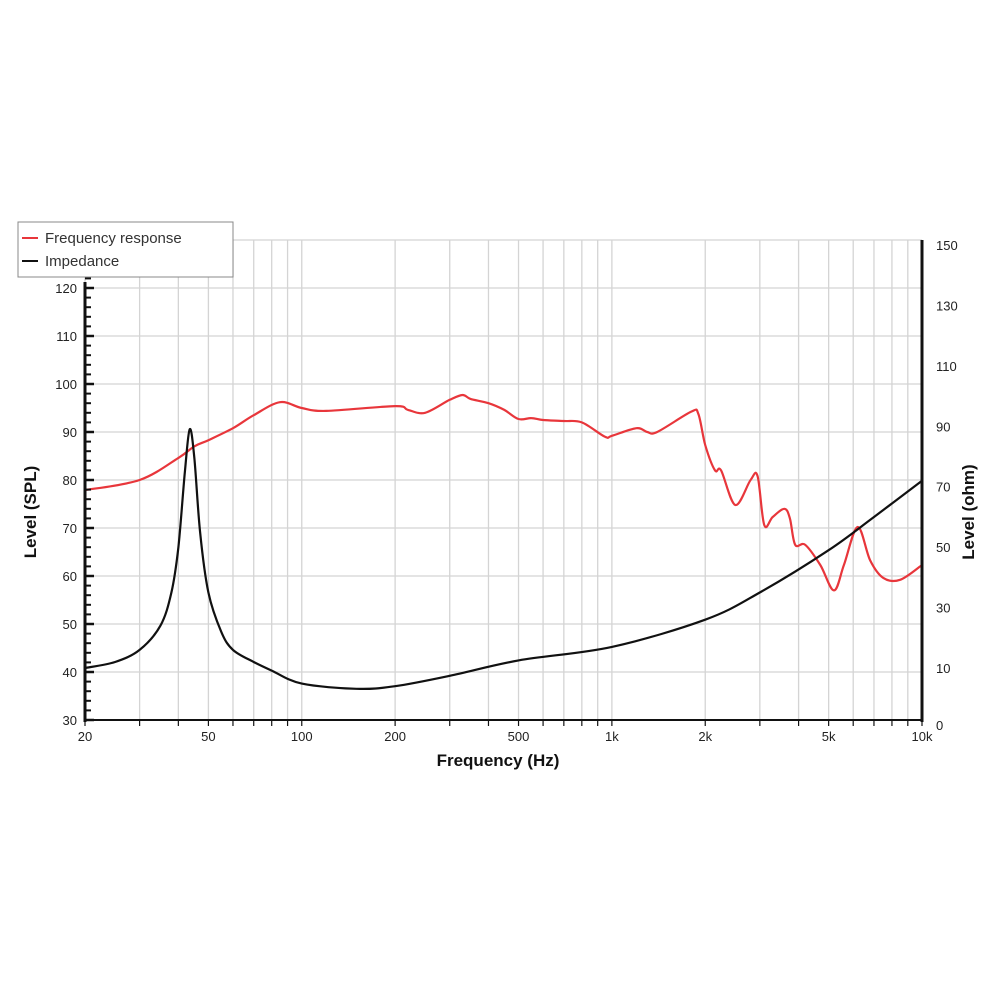  I want to click on y-tick-label: 40, so click(70, 672).